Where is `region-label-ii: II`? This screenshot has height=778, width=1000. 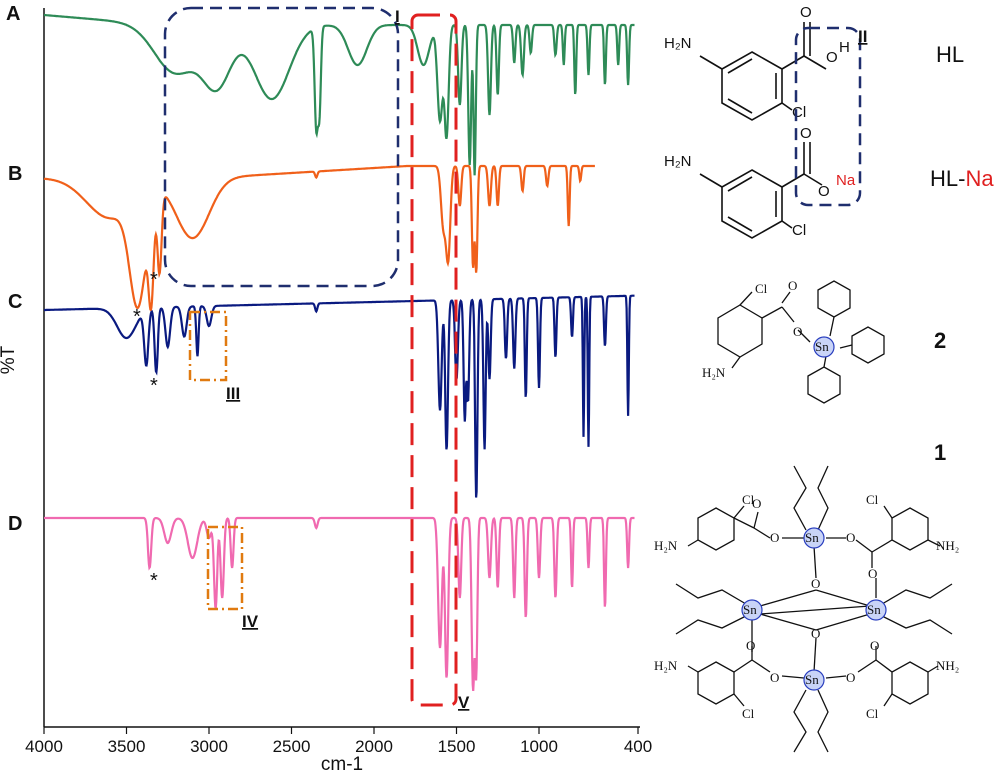
region-label-ii: II is located at coordinates (862, 36).